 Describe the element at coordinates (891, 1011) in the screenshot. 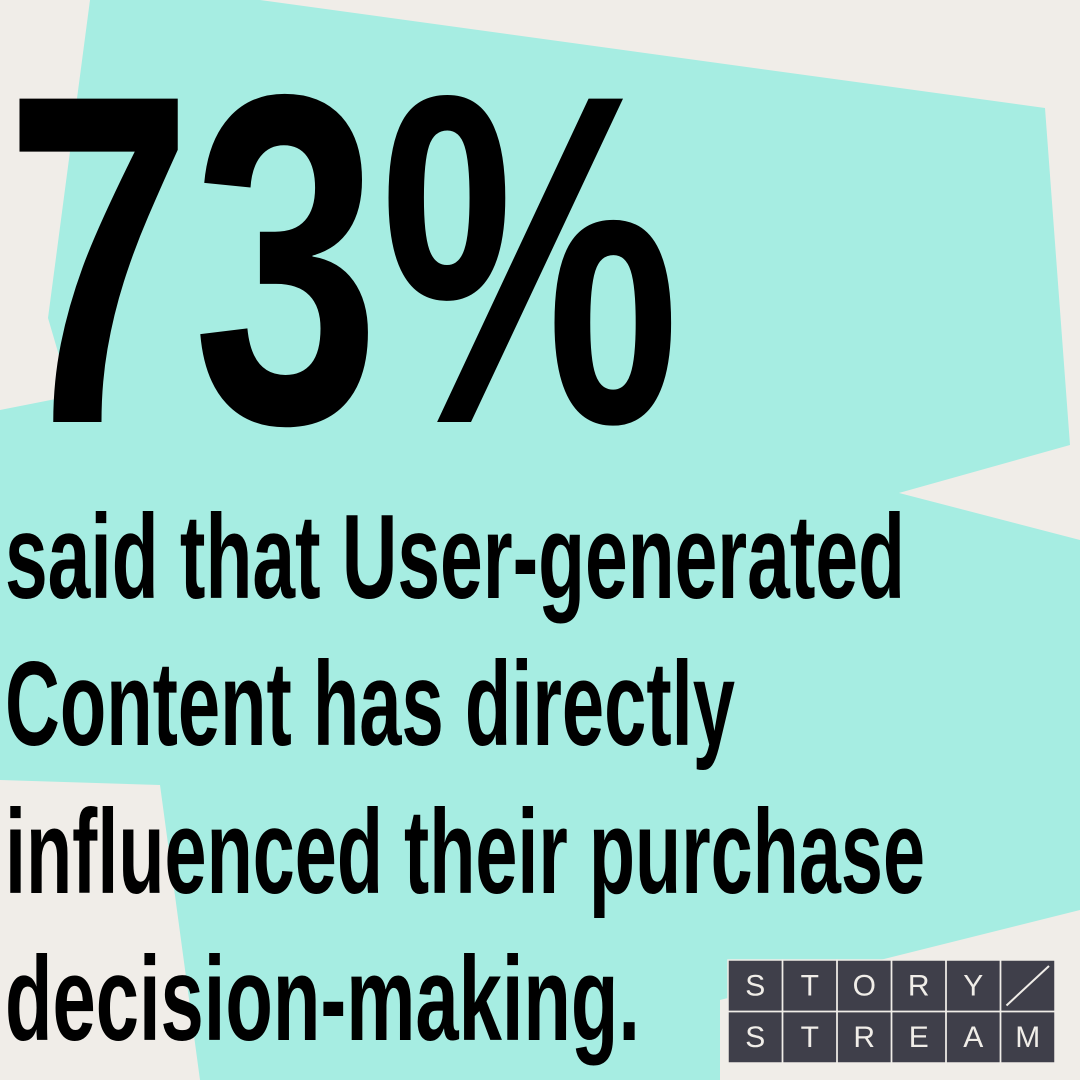

I see `logo: S T O R YS T R E A M` at that location.